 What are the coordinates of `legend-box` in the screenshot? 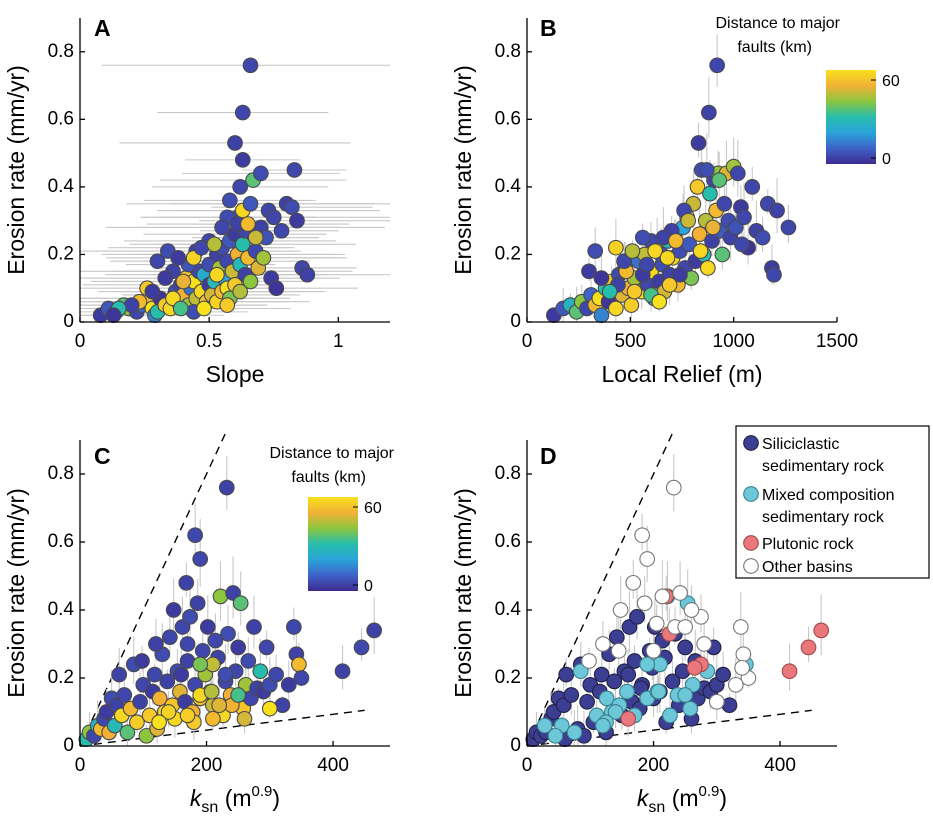 It's located at (832, 502).